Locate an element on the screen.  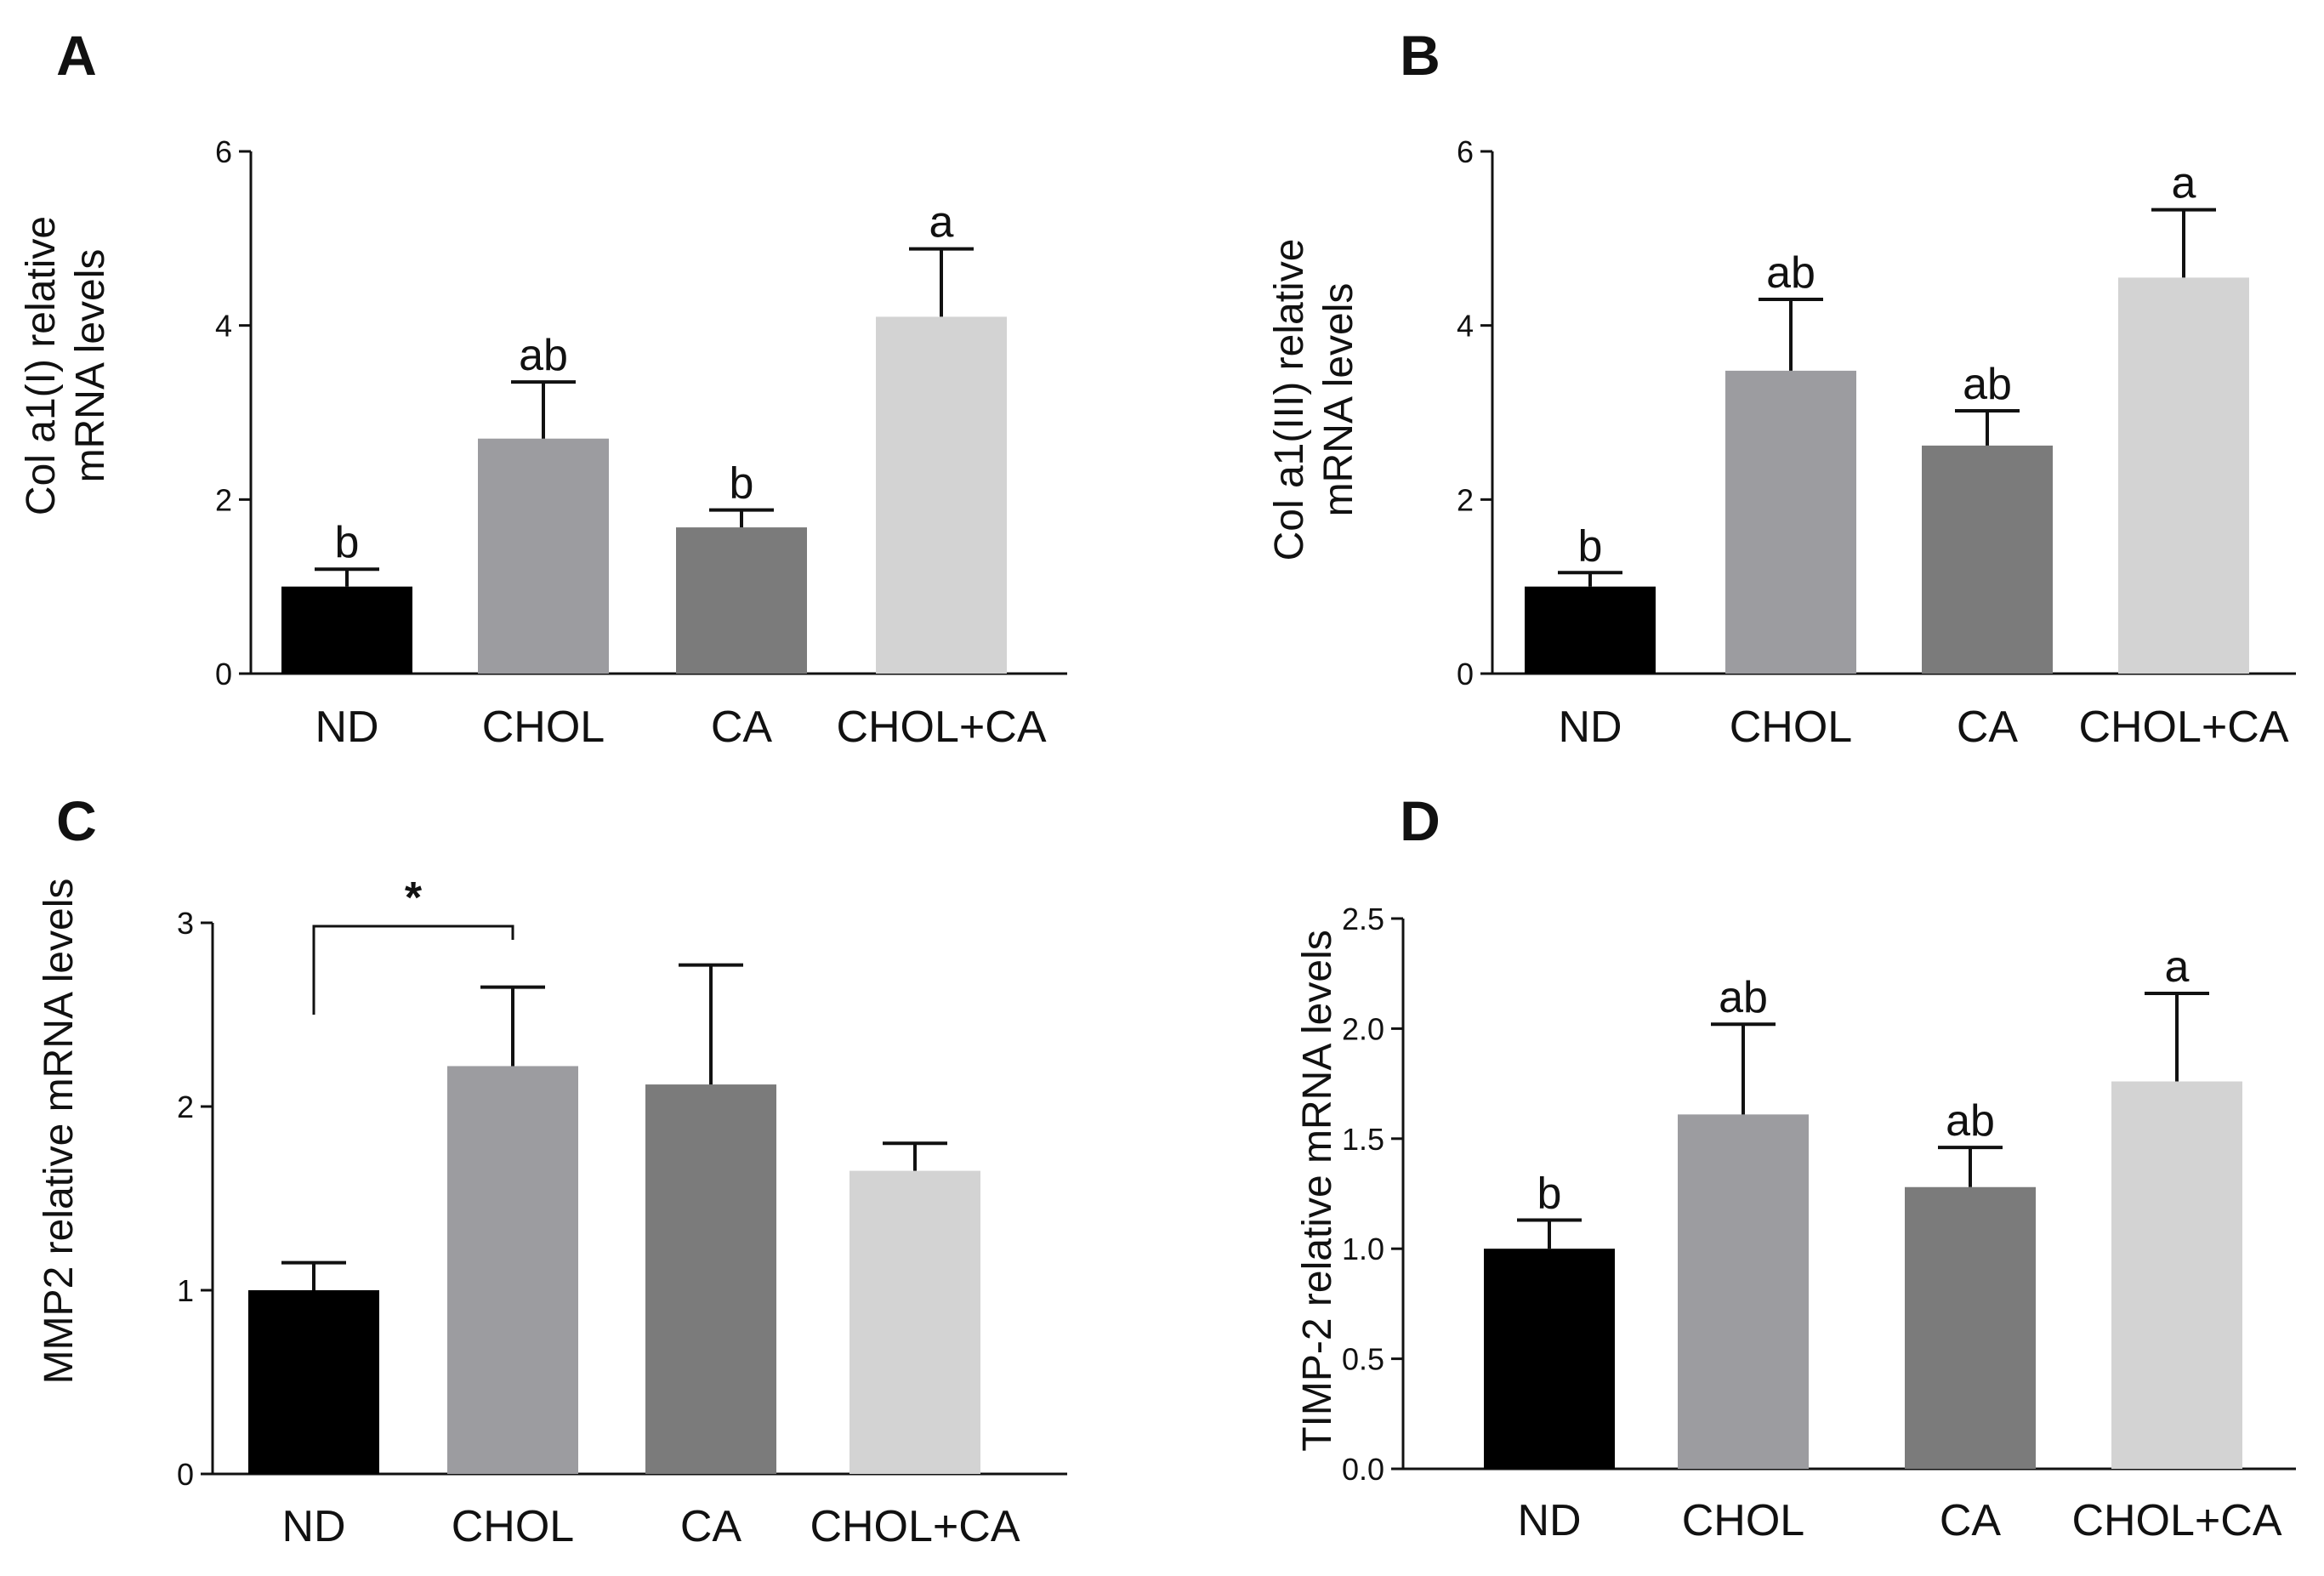
bar-d-chol-ca is located at coordinates (2176, 1275).